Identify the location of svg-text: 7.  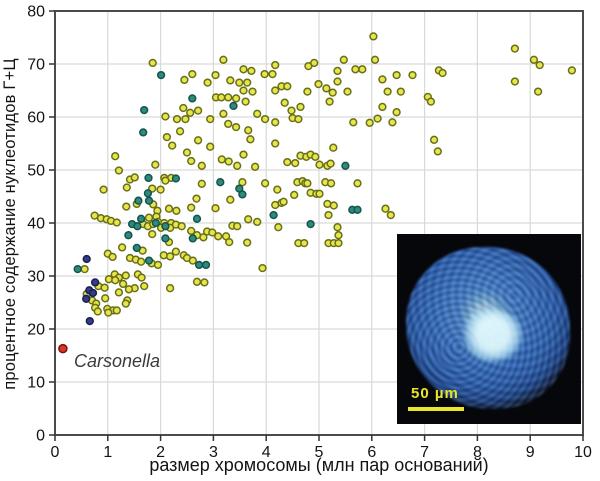
(424, 452).